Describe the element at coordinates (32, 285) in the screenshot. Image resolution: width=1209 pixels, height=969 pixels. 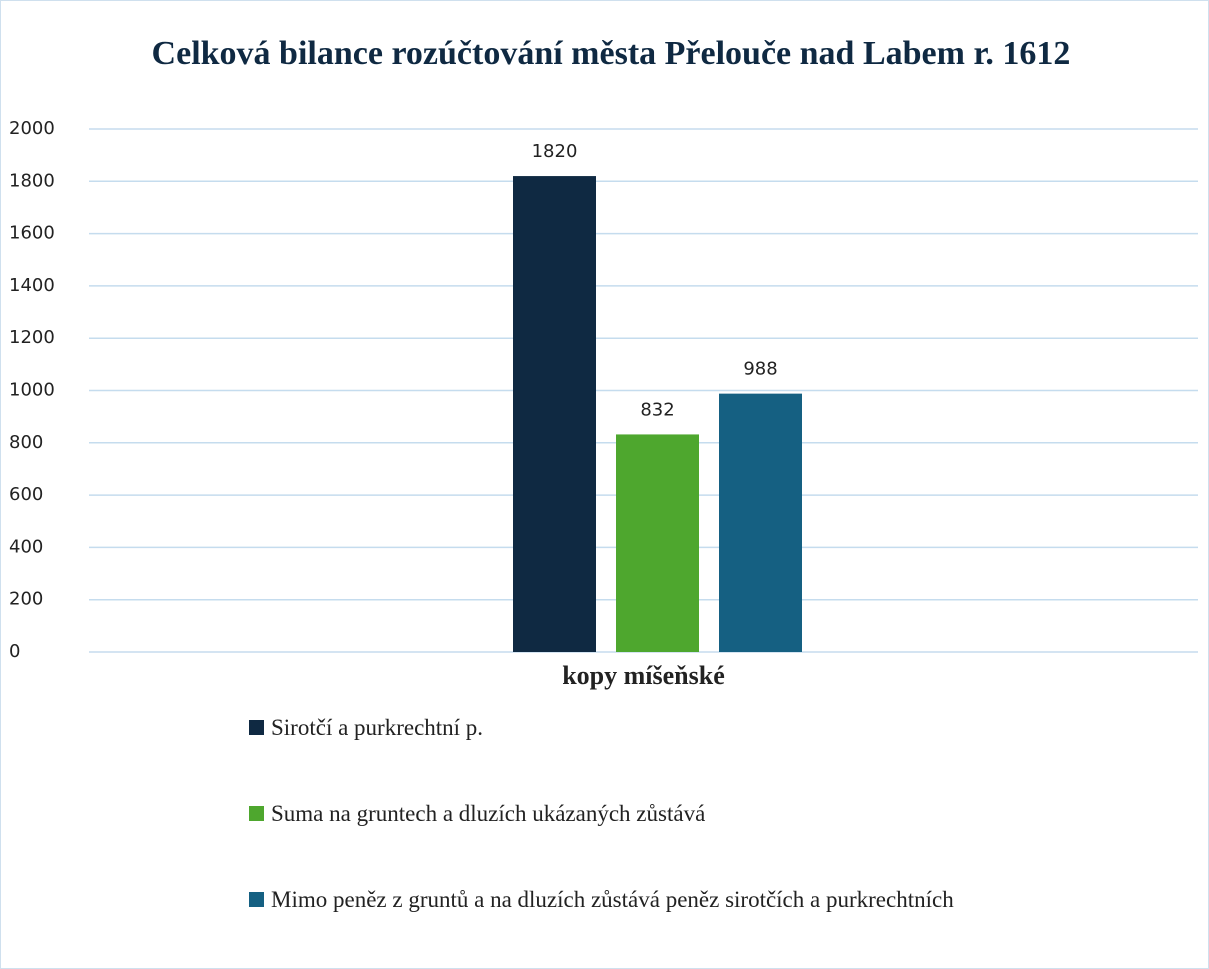
I see `y-tick-label: 1400` at that location.